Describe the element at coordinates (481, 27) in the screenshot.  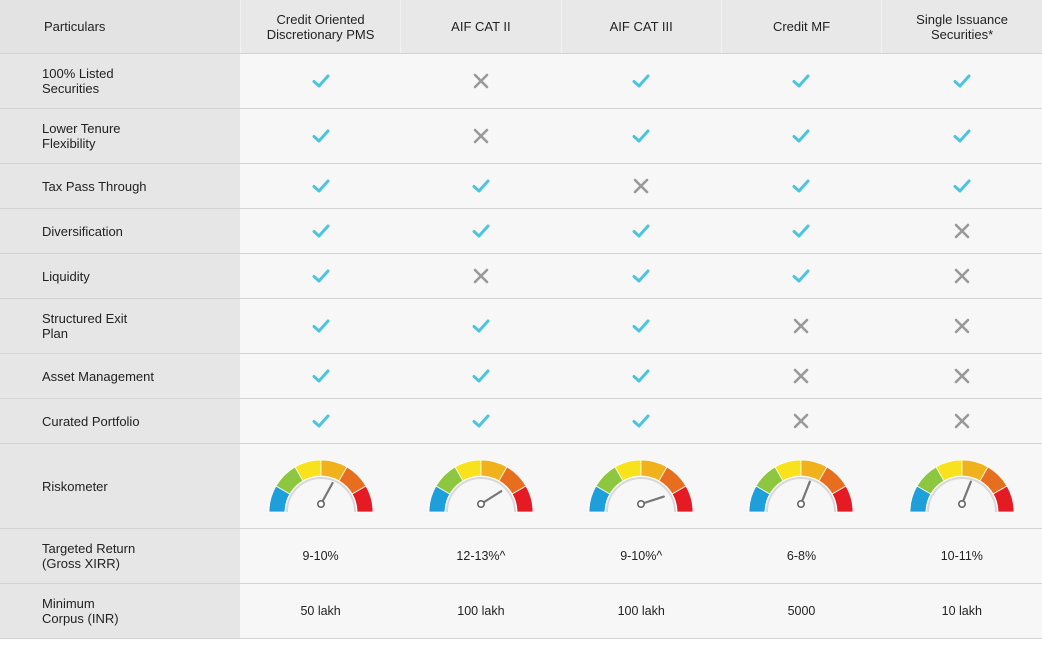
I see `option-header: AIF CAT II` at that location.